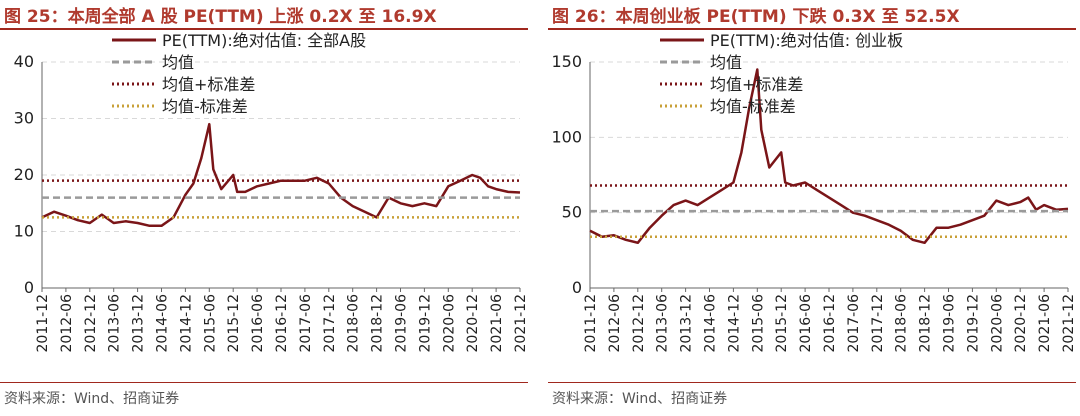  What do you see at coordinates (24, 61) in the screenshot?
I see `y-tick-label: 40` at bounding box center [24, 61].